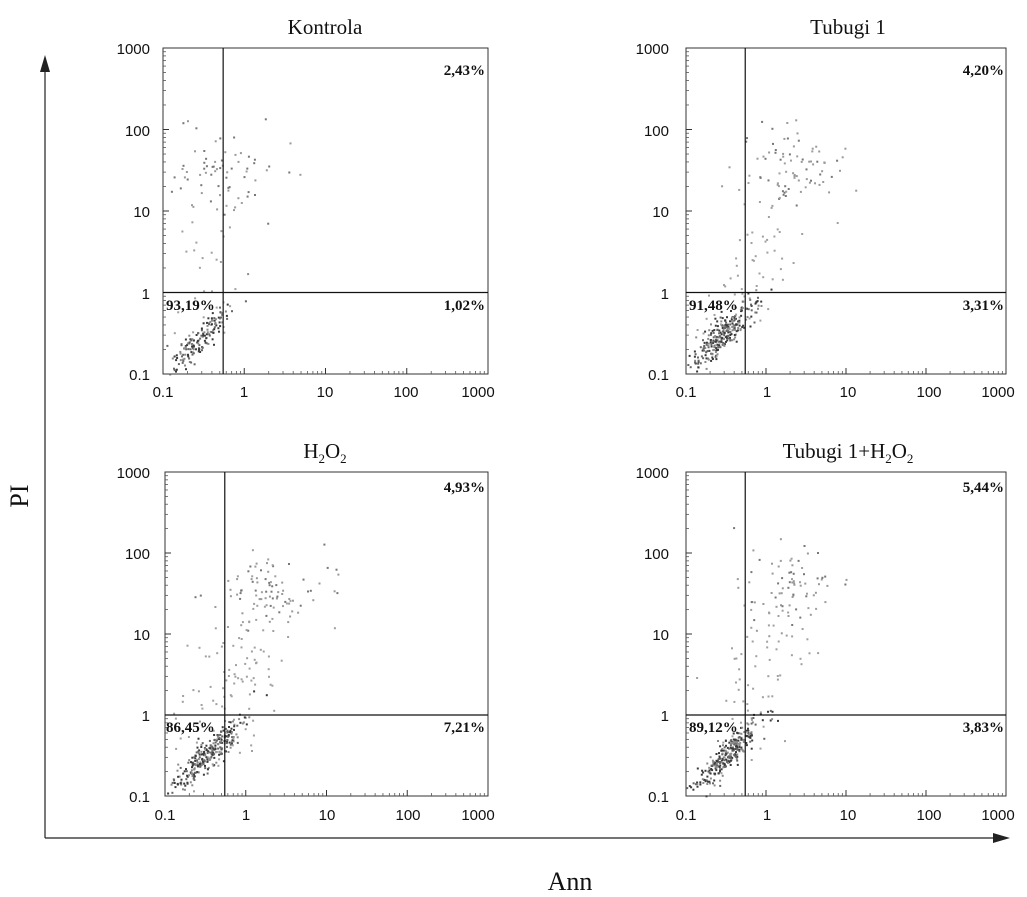 This screenshot has height=897, width=1027. I want to click on y-tick-label: 100, so click(656, 554).